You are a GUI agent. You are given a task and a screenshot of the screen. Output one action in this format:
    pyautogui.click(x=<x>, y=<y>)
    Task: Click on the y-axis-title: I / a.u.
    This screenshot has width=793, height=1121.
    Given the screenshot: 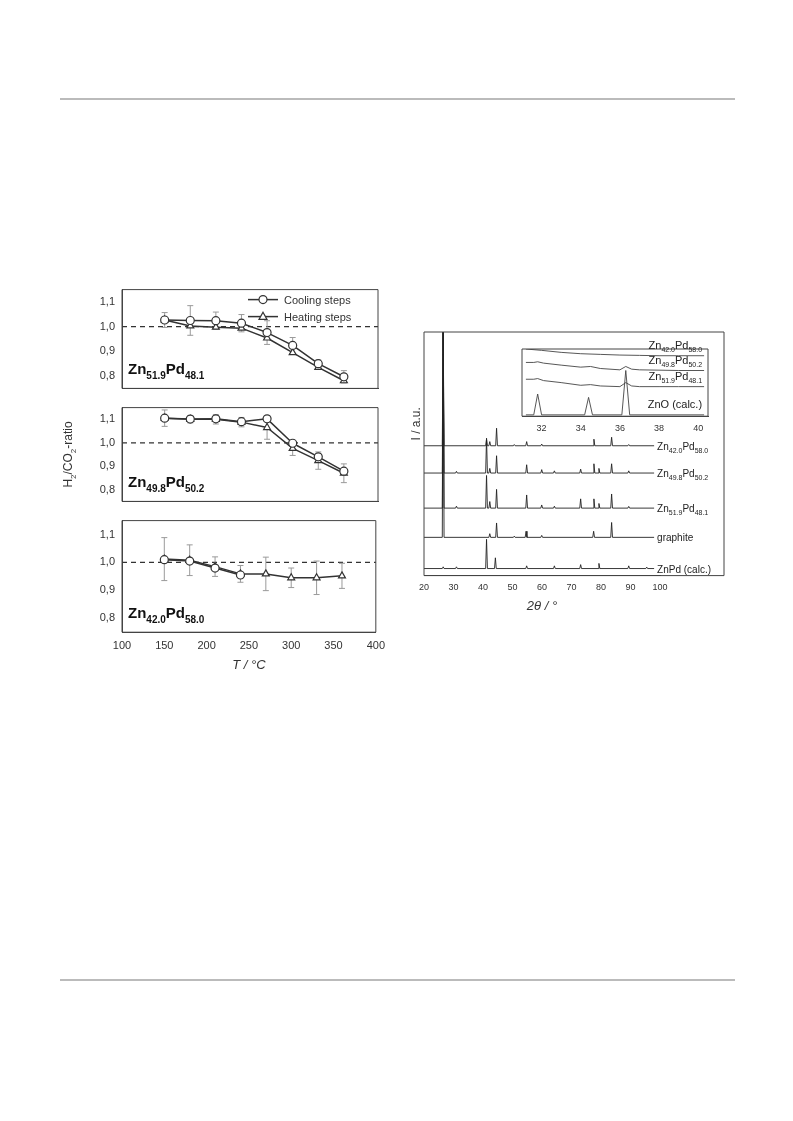 What is the action you would take?
    pyautogui.click(x=416, y=424)
    